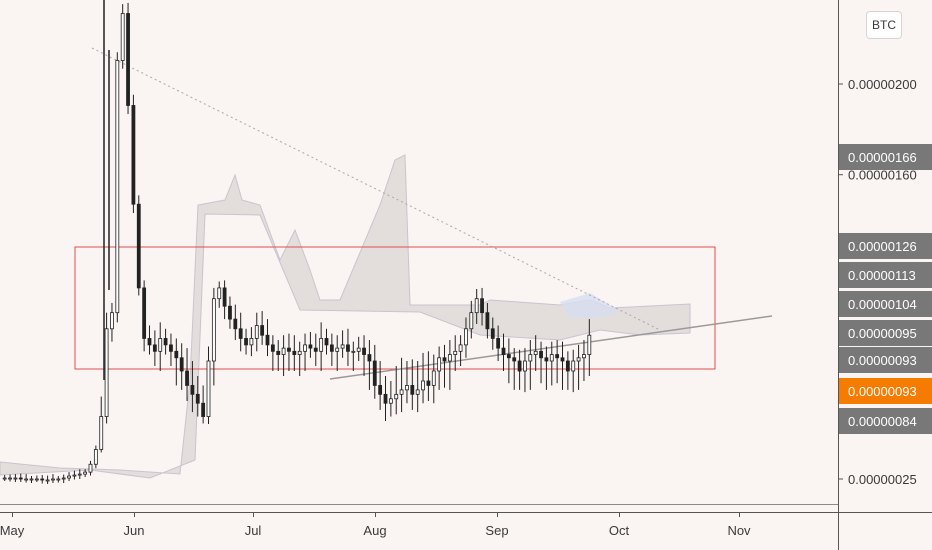 The width and height of the screenshot is (932, 550). I want to click on price-tag: 0.00000126, so click(885, 246).